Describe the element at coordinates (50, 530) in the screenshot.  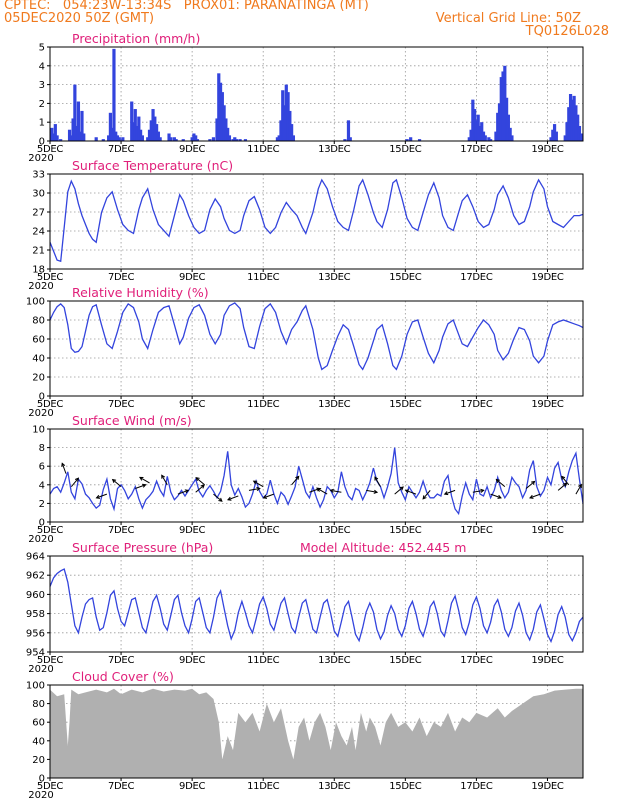
I see `wind-xtick-label: 5DEC` at that location.